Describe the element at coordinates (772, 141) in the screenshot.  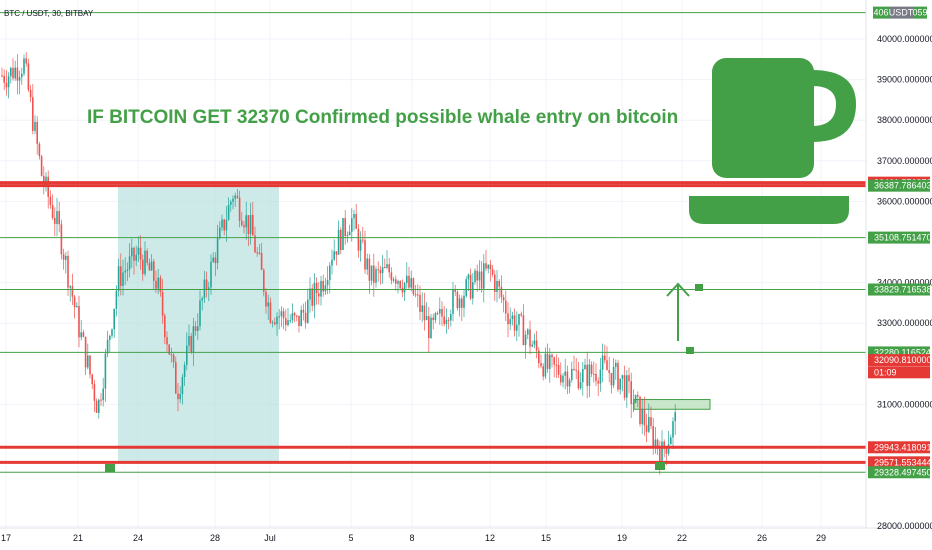
I see `coffee-cup-icon` at that location.